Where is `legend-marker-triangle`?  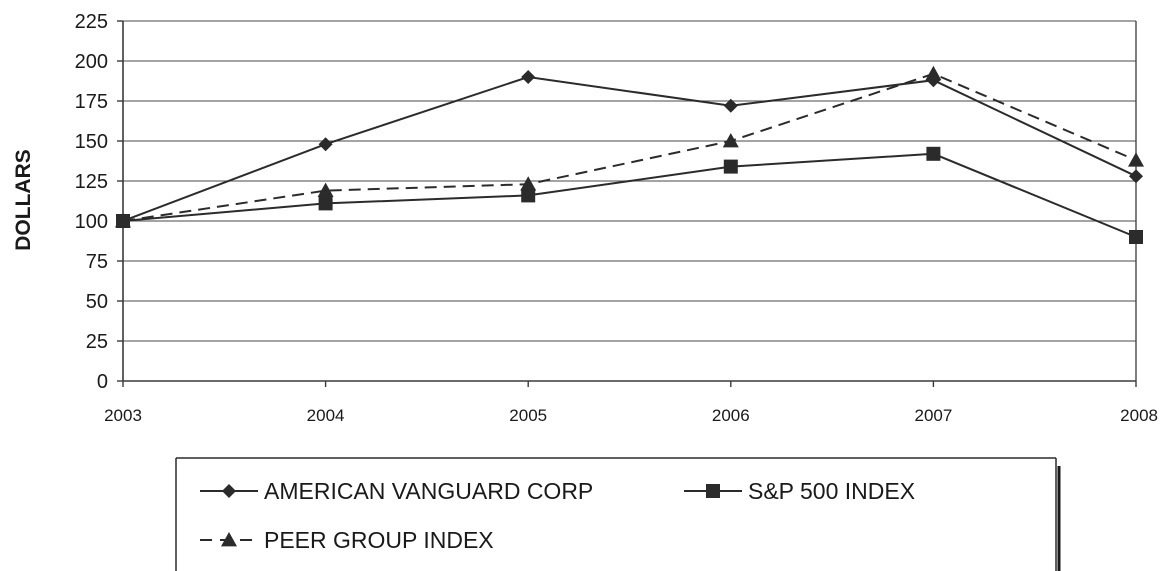
legend-marker-triangle is located at coordinates (229, 539).